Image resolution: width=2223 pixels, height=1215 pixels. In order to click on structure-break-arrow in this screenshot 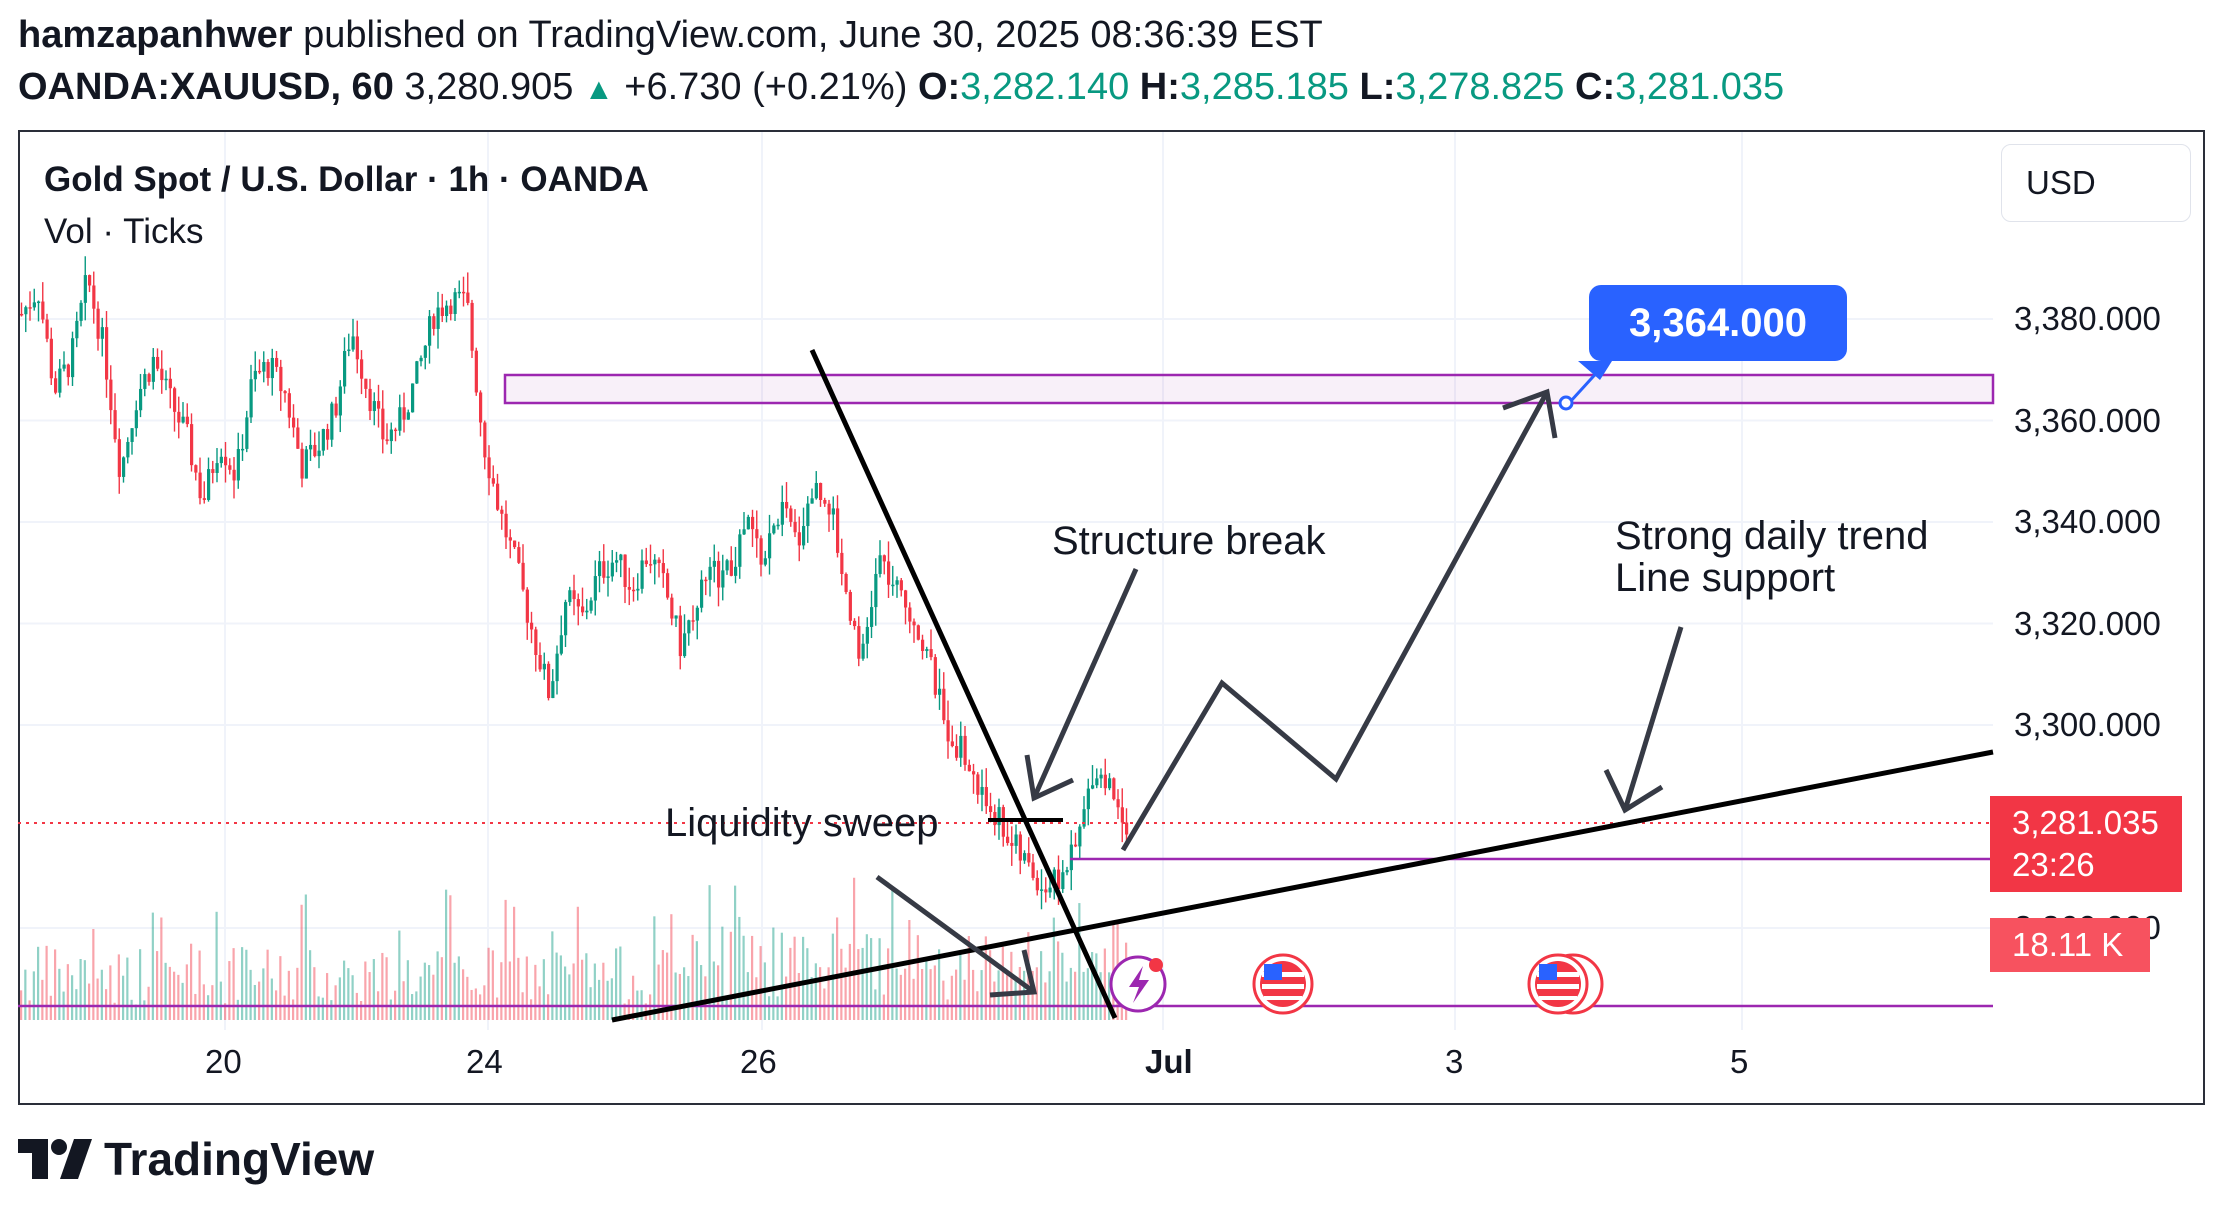, I will do `click(1085, 683)`.